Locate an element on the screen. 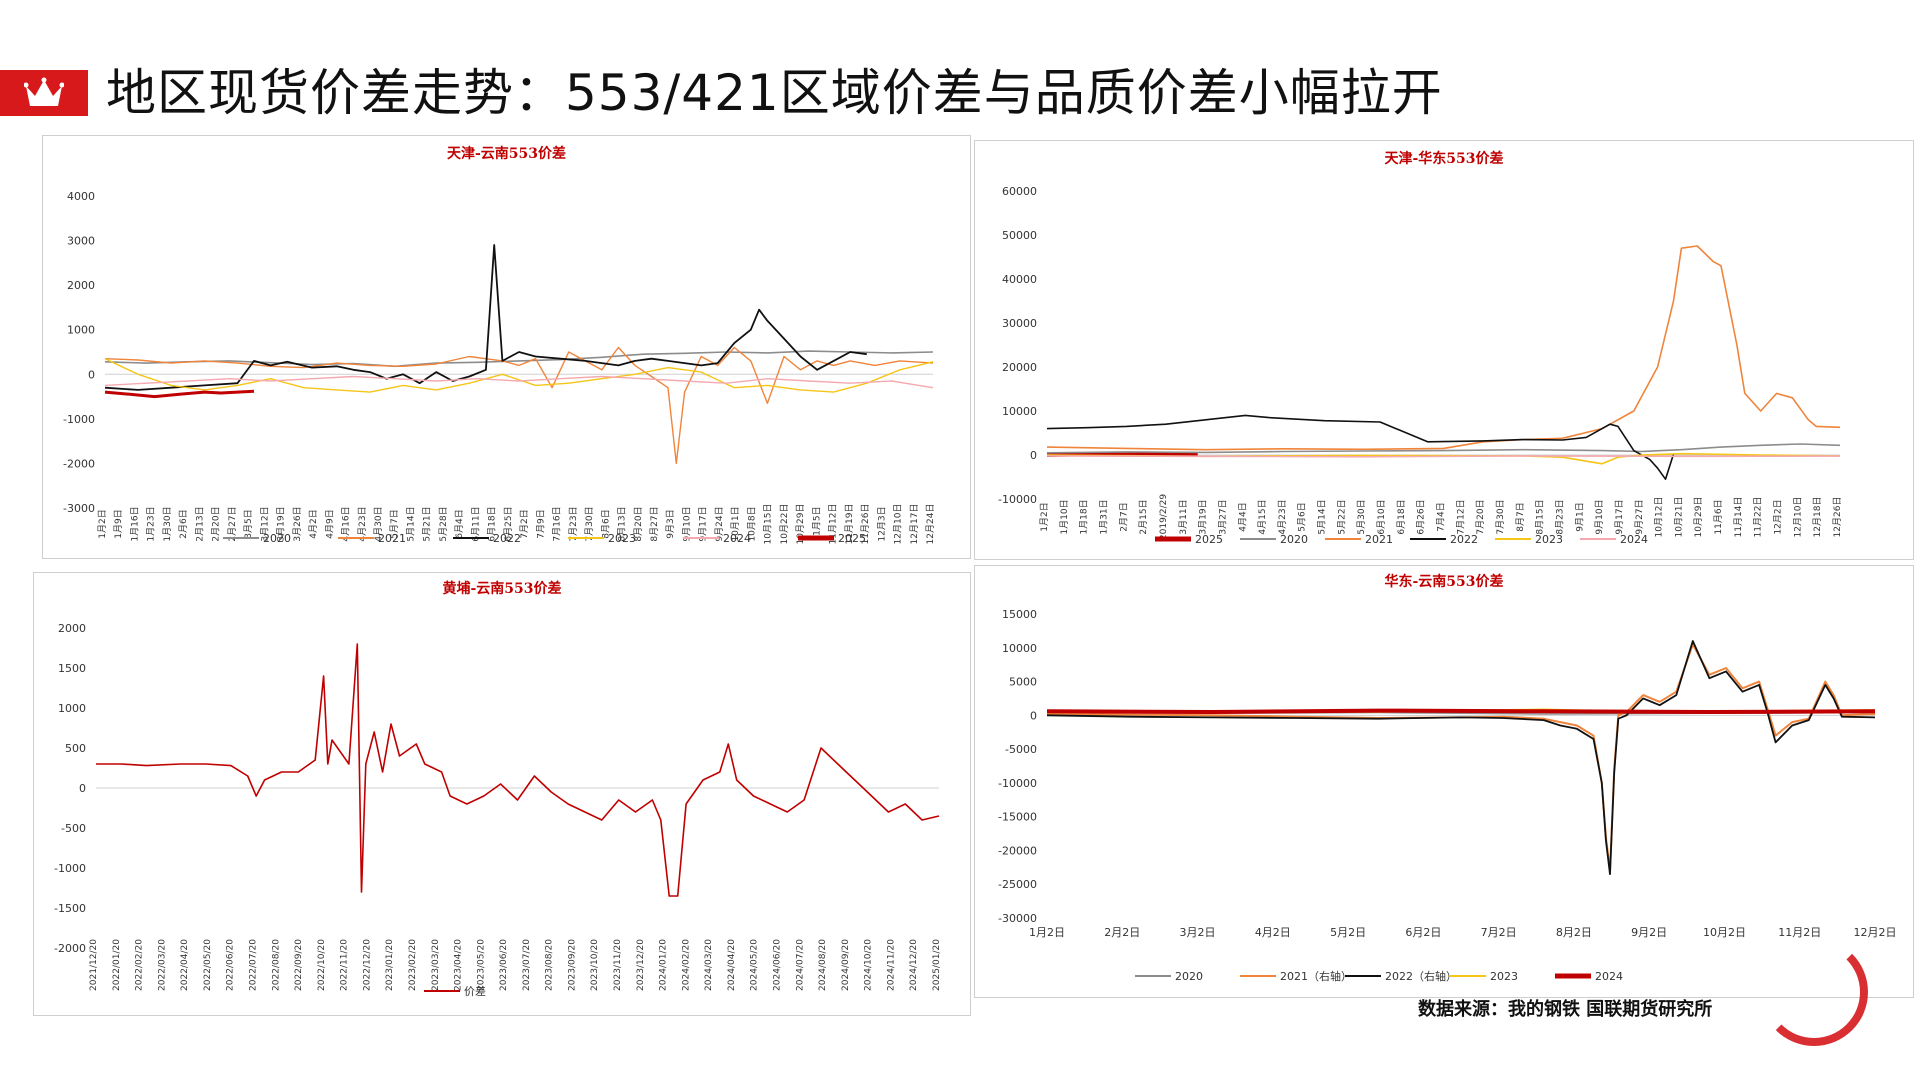  y-tick-label: 40000 is located at coordinates (1019, 279).